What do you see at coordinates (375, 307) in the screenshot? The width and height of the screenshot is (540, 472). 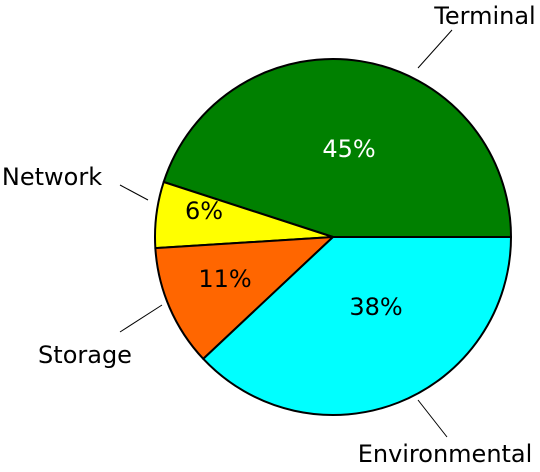 I see `value-label: 38%` at bounding box center [375, 307].